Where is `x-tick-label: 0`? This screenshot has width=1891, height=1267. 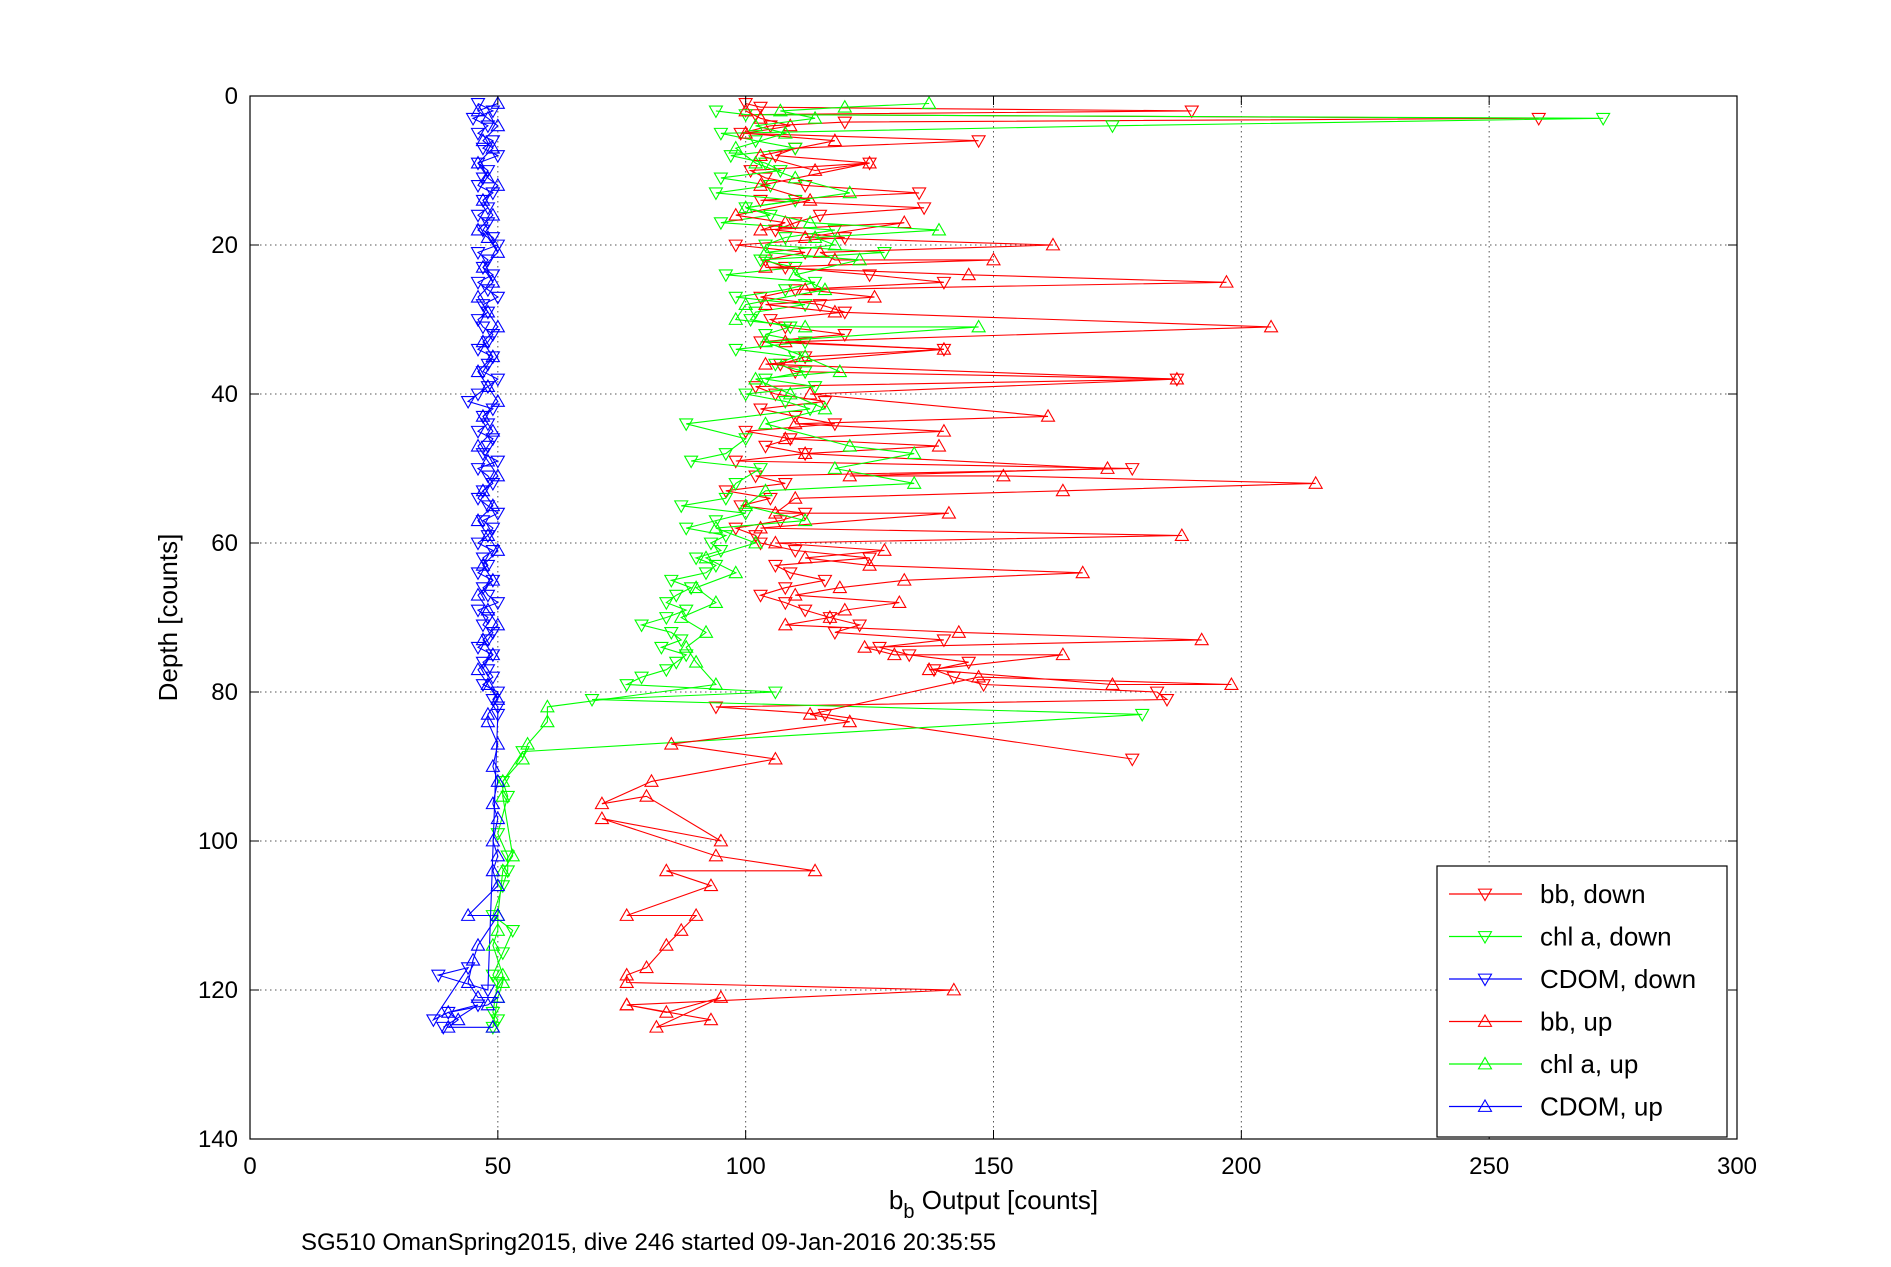 x-tick-label: 0 is located at coordinates (249, 1166).